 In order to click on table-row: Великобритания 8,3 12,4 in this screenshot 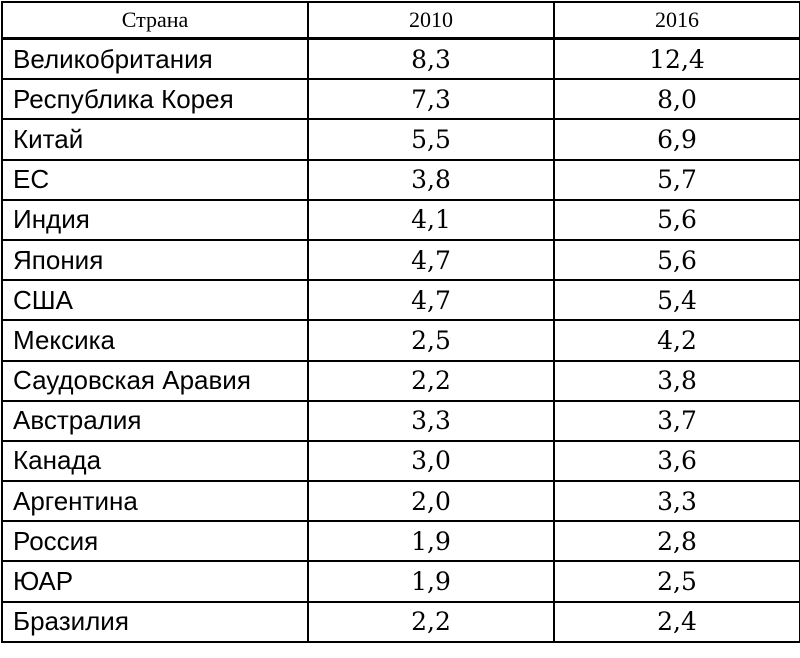, I will do `click(400, 59)`.